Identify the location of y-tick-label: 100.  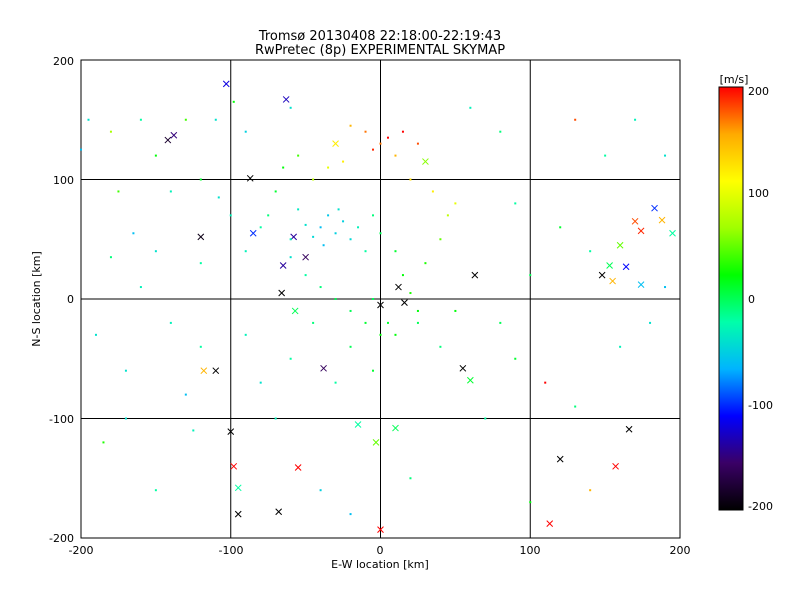
(63, 180).